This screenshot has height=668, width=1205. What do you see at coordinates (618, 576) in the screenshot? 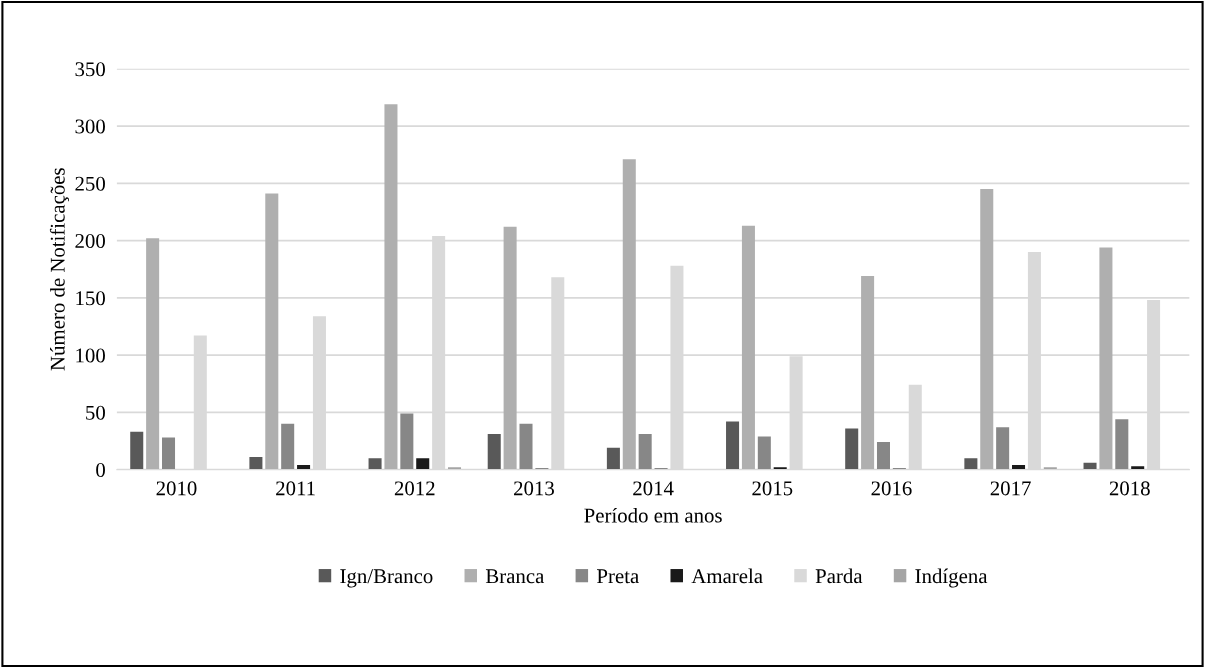
I see `legend-label: Preta` at bounding box center [618, 576].